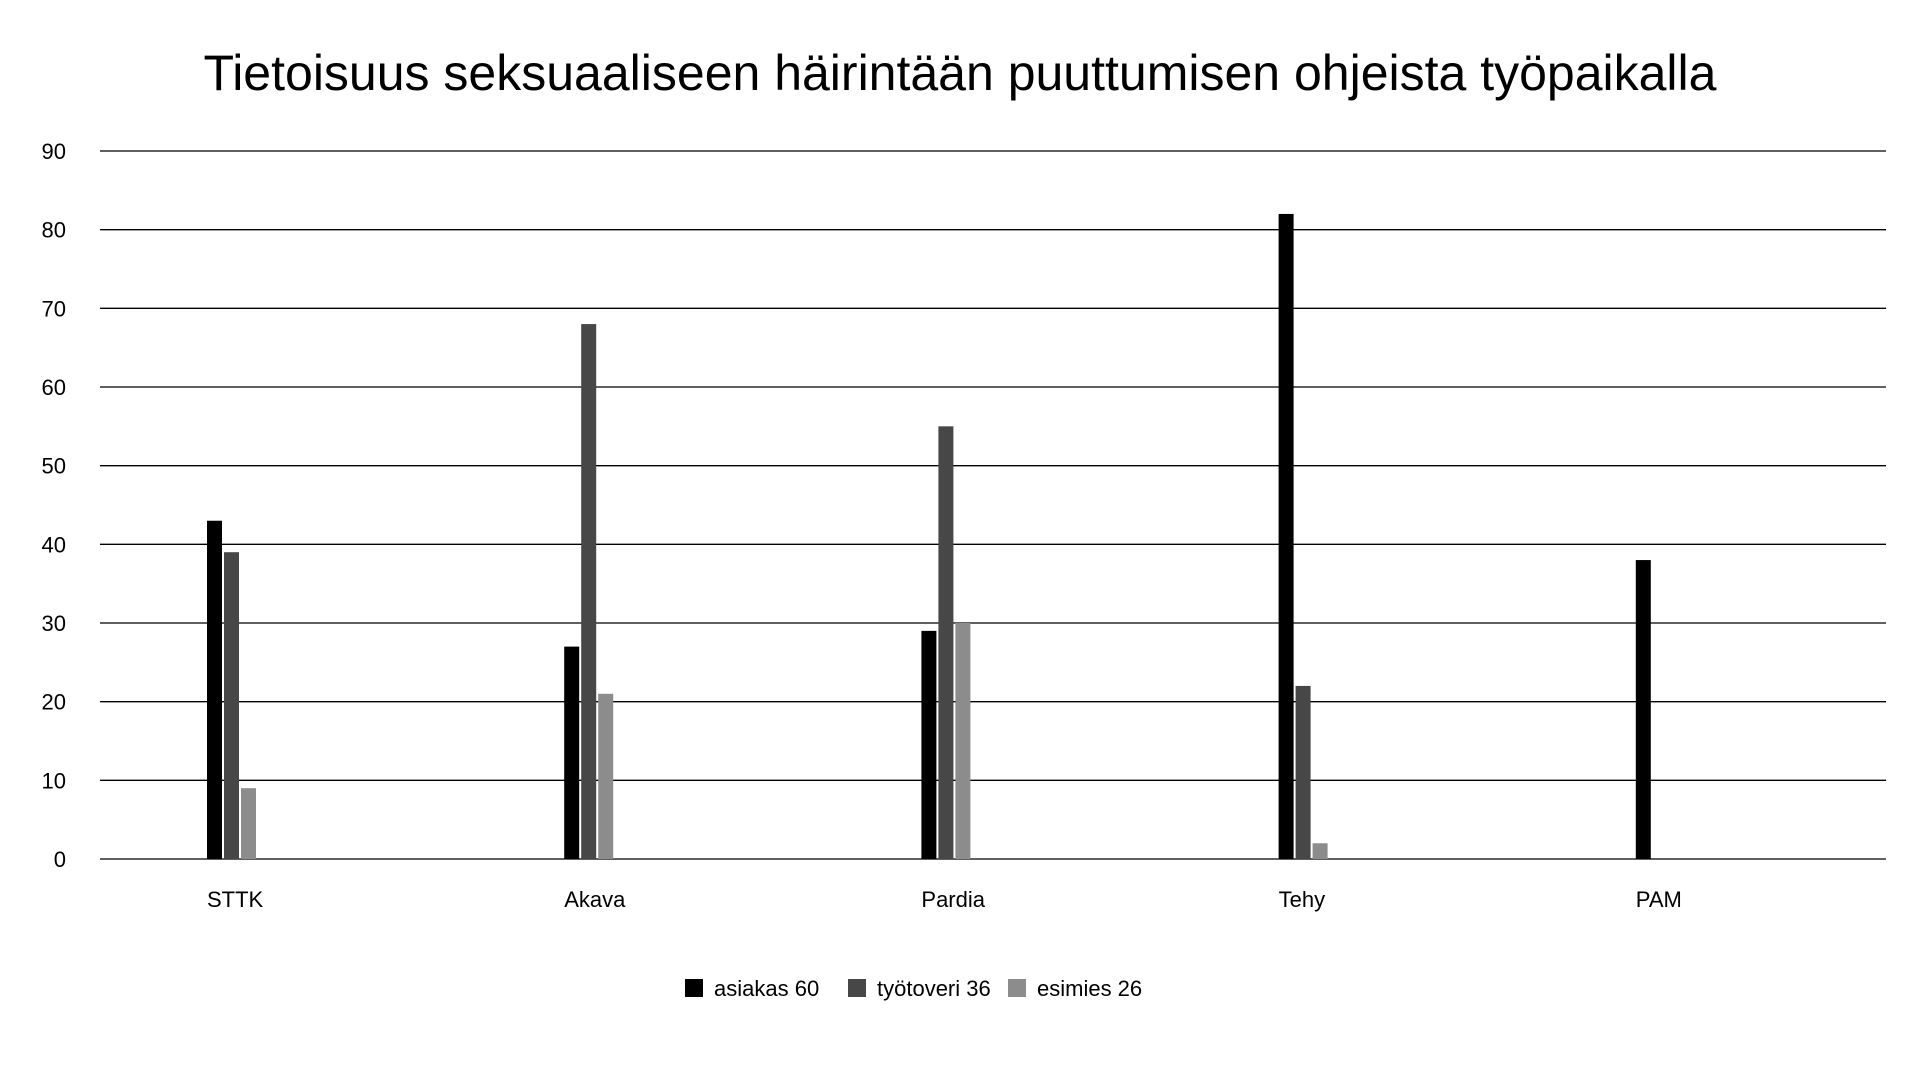 The height and width of the screenshot is (1080, 1920). Describe the element at coordinates (766, 988) in the screenshot. I see `legend-label: asiakas 60` at that location.